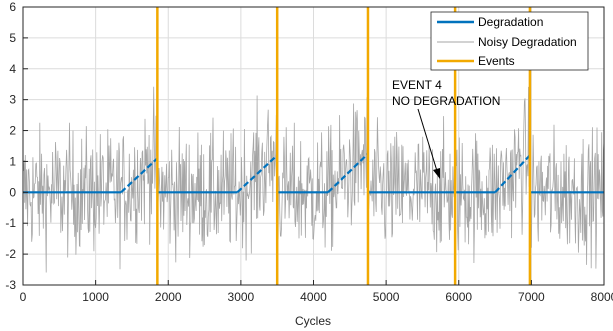 The width and height of the screenshot is (613, 331). I want to click on annotation-arrow, so click(427, 140).